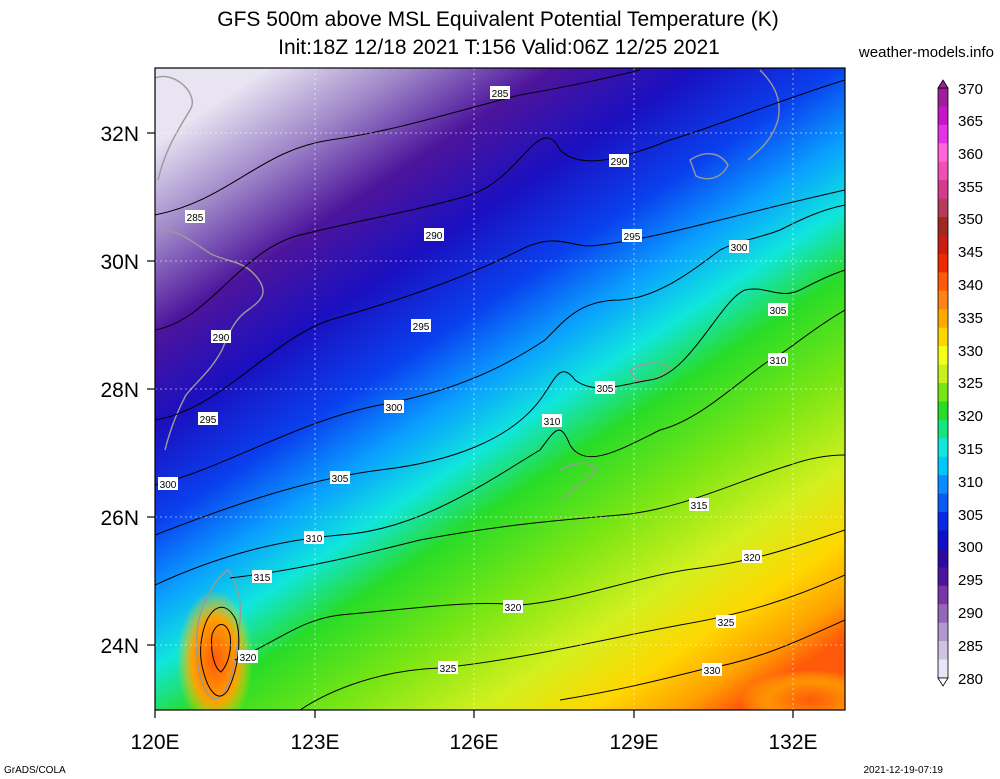 Image resolution: width=1000 pixels, height=779 pixels. What do you see at coordinates (314, 742) in the screenshot?
I see `lon-tick-label: 123E` at bounding box center [314, 742].